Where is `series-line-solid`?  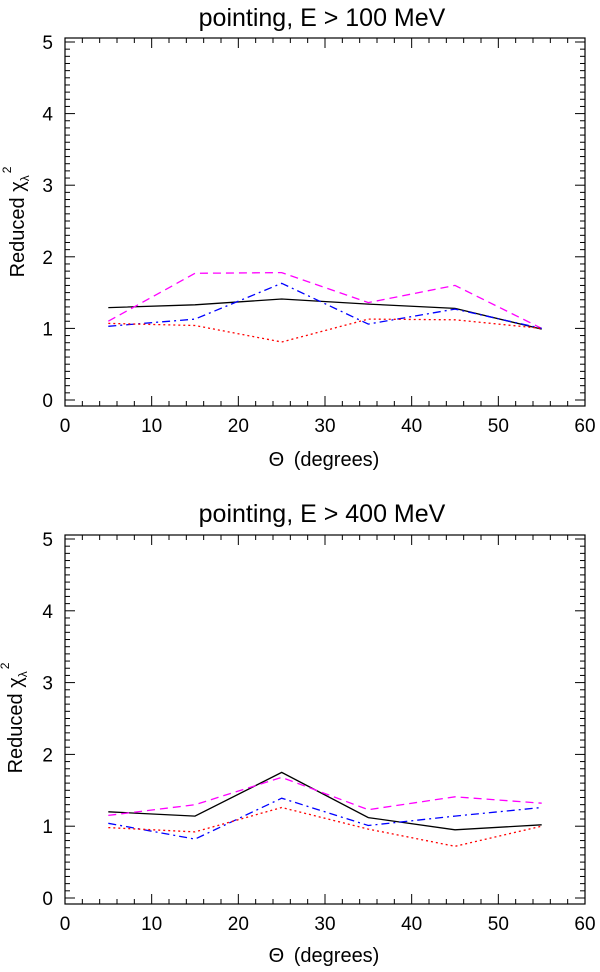 series-line-solid is located at coordinates (325, 801).